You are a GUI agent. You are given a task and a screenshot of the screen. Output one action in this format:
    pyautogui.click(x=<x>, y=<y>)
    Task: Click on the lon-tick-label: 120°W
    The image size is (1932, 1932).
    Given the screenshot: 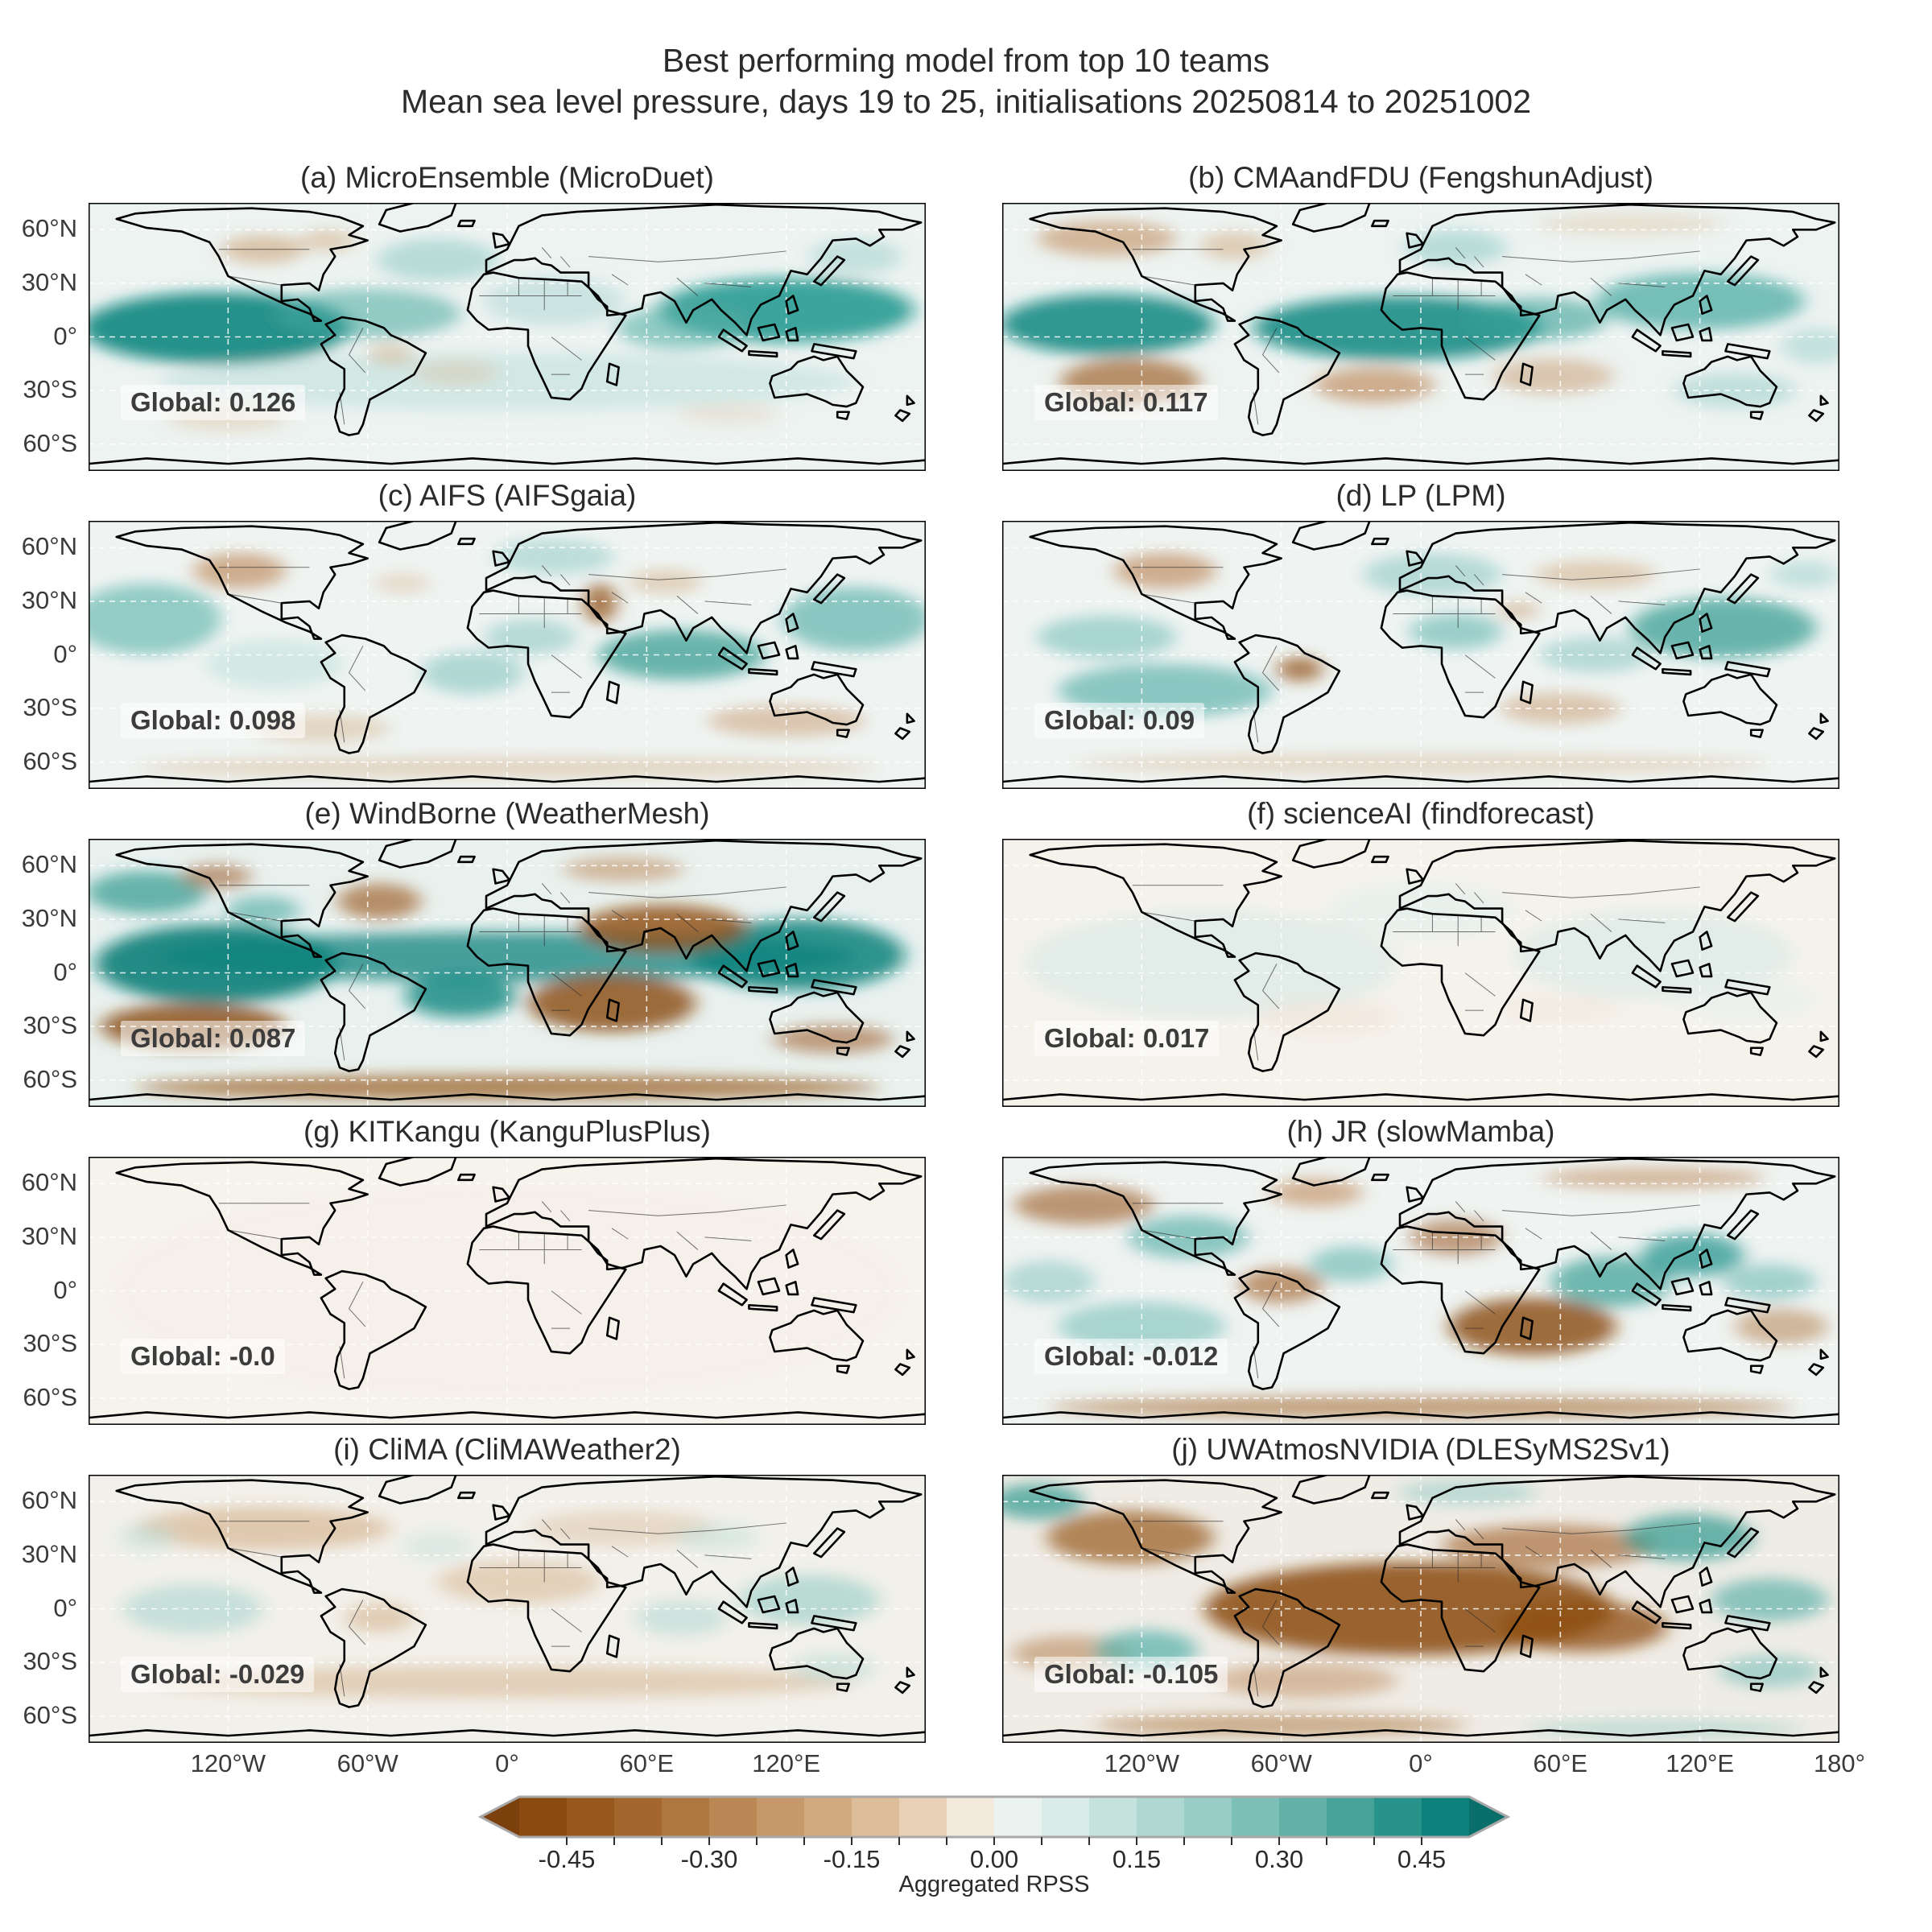 What is the action you would take?
    pyautogui.click(x=228, y=1763)
    